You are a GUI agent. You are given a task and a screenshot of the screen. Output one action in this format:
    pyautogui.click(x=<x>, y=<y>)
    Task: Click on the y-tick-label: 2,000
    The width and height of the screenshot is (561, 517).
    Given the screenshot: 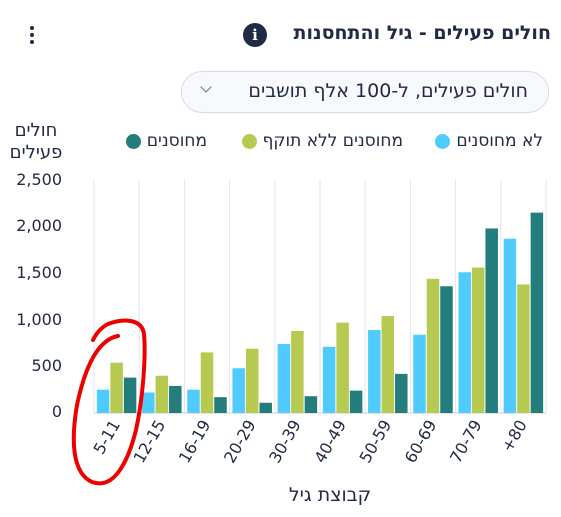 What is the action you would take?
    pyautogui.click(x=39, y=225)
    